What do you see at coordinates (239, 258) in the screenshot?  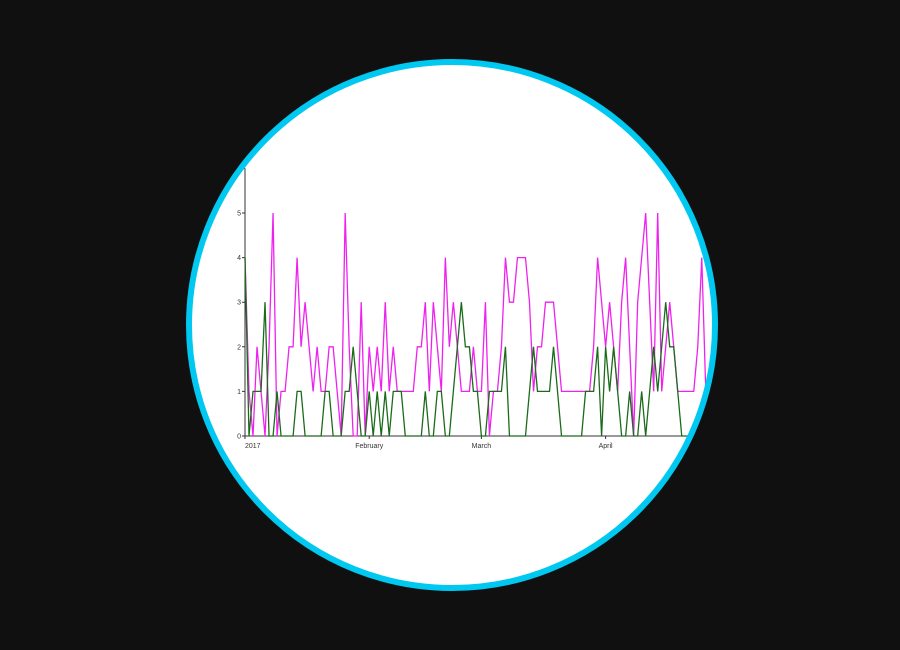 I see `y-tick-label: 4` at bounding box center [239, 258].